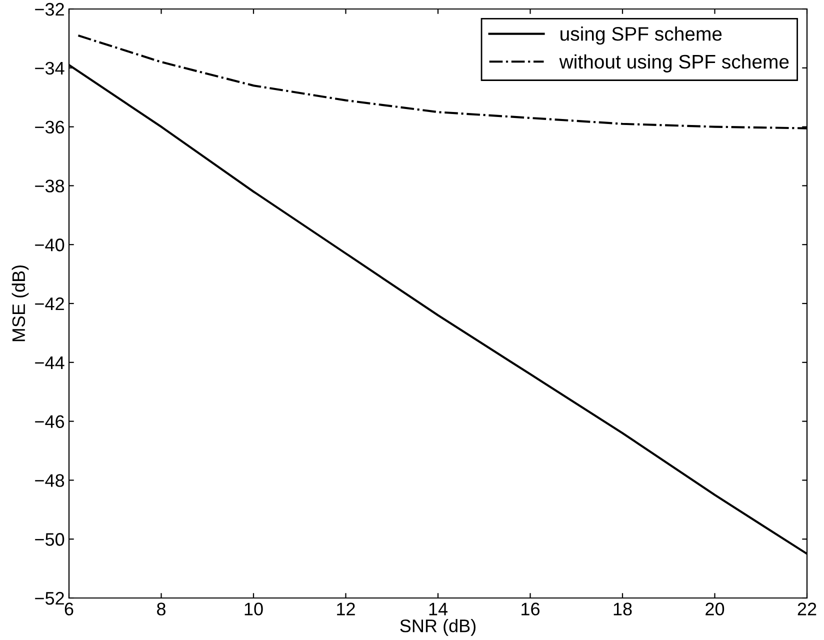  I want to click on x-axis-title: SNR (dB), so click(438, 627).